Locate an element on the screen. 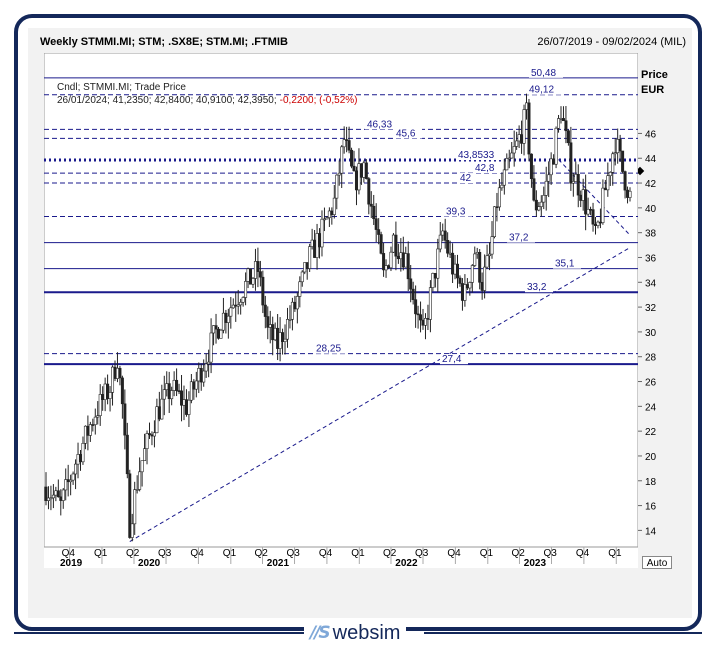  y-tick-label: 32 is located at coordinates (651, 308).